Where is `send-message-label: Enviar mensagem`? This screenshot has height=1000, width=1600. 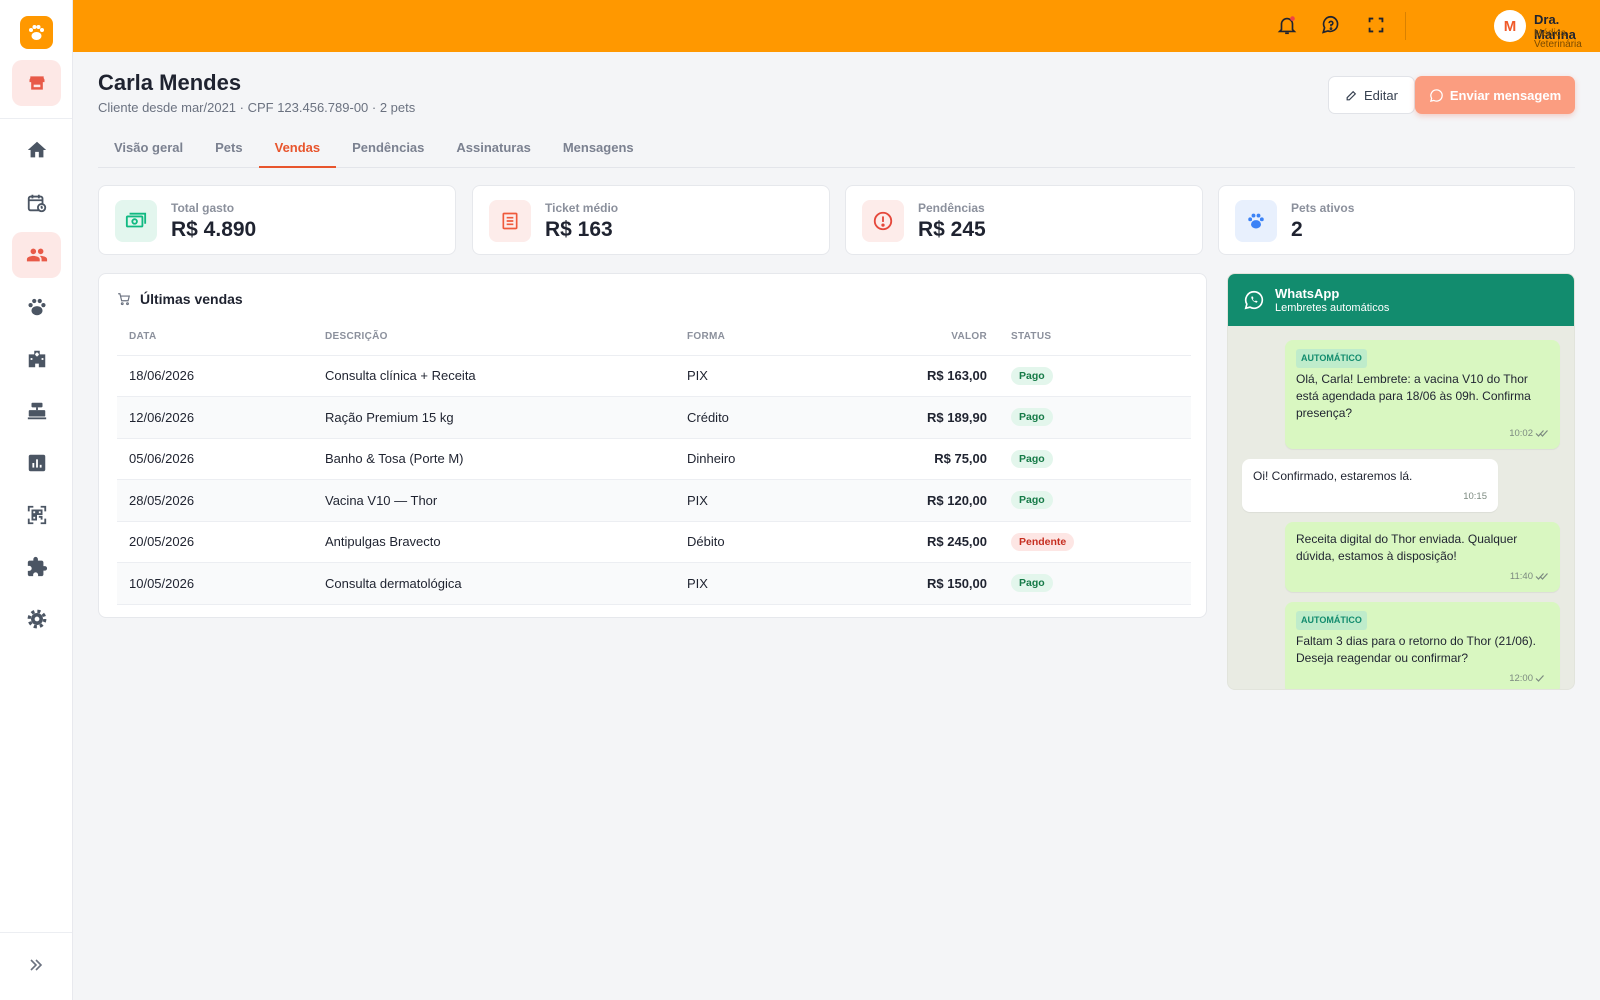 send-message-label: Enviar mensagem is located at coordinates (1505, 95).